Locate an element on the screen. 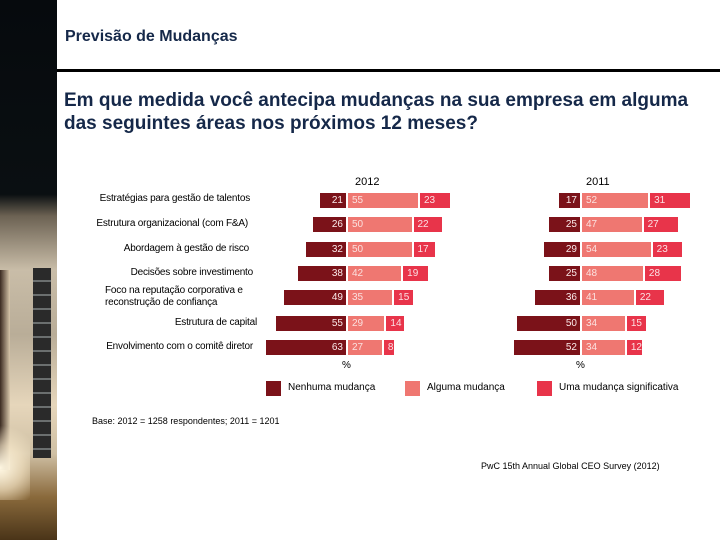 The width and height of the screenshot is (720, 540). building-photo is located at coordinates (28, 270).